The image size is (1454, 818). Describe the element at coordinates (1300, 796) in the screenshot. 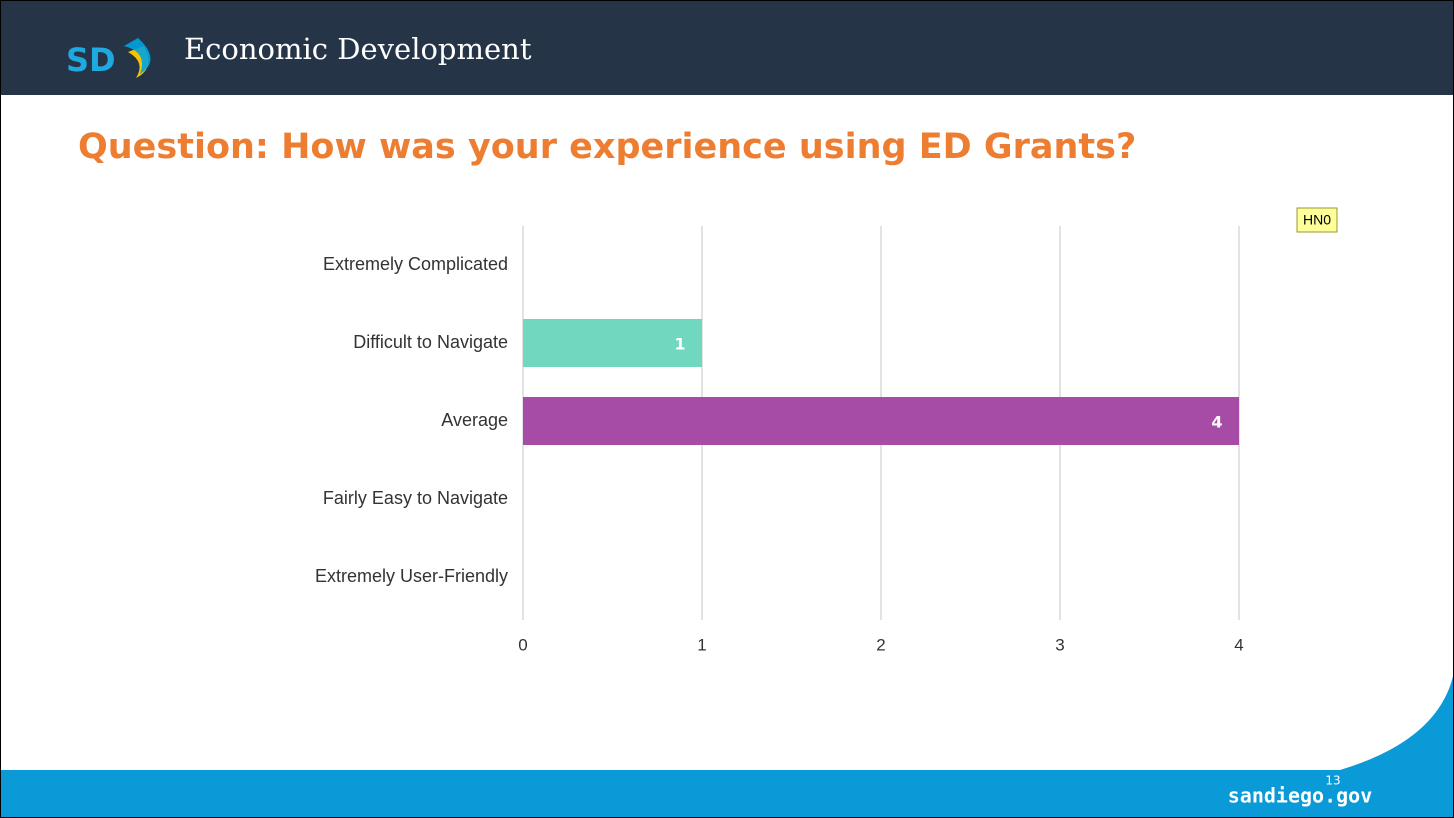

I see `footer-site: sandiego.gov` at that location.